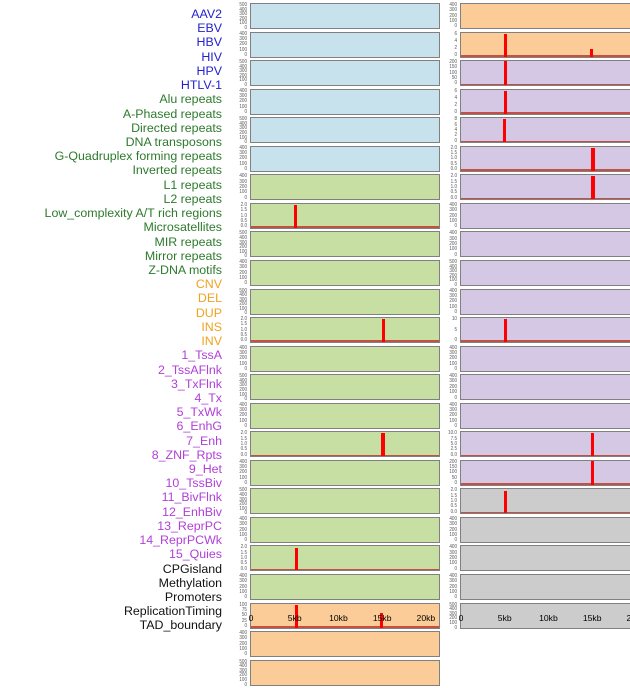  What do you see at coordinates (243, 118) in the screenshot?
I see `y-tick-label: 500` at bounding box center [243, 118].